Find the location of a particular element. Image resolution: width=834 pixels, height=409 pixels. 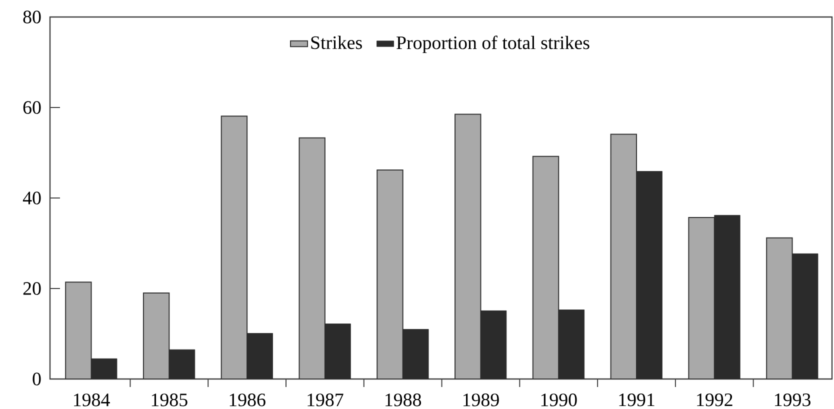

legend-label: Strikes is located at coordinates (336, 43).